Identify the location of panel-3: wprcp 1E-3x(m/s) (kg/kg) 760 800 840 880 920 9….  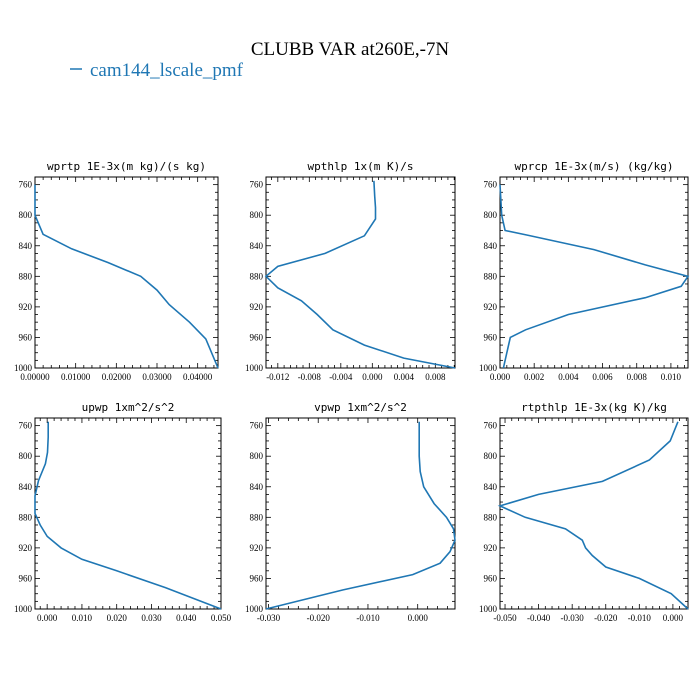
(584, 271).